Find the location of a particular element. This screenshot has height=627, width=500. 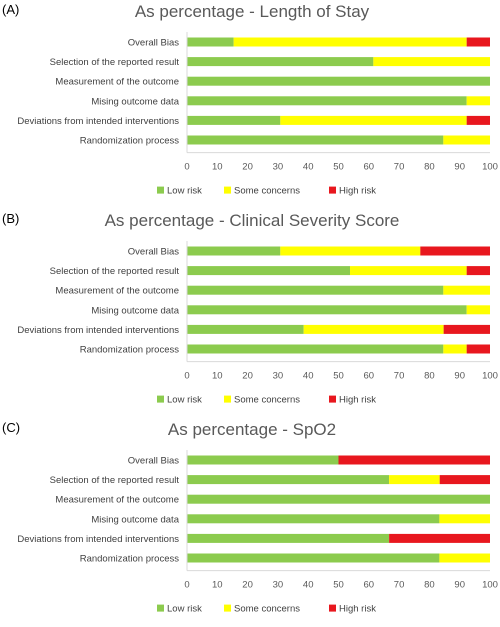

chart-title: As percentage - Length of Stay is located at coordinates (252, 11).